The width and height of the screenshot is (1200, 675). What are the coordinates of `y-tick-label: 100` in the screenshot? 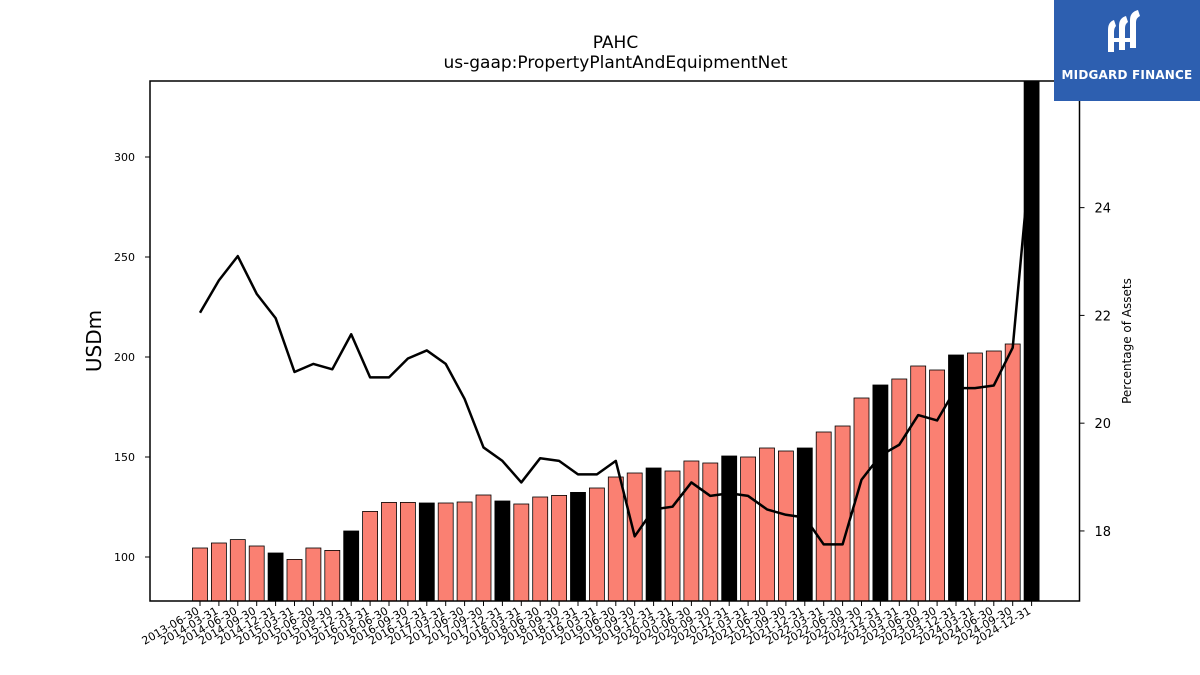 It's located at (124, 557).